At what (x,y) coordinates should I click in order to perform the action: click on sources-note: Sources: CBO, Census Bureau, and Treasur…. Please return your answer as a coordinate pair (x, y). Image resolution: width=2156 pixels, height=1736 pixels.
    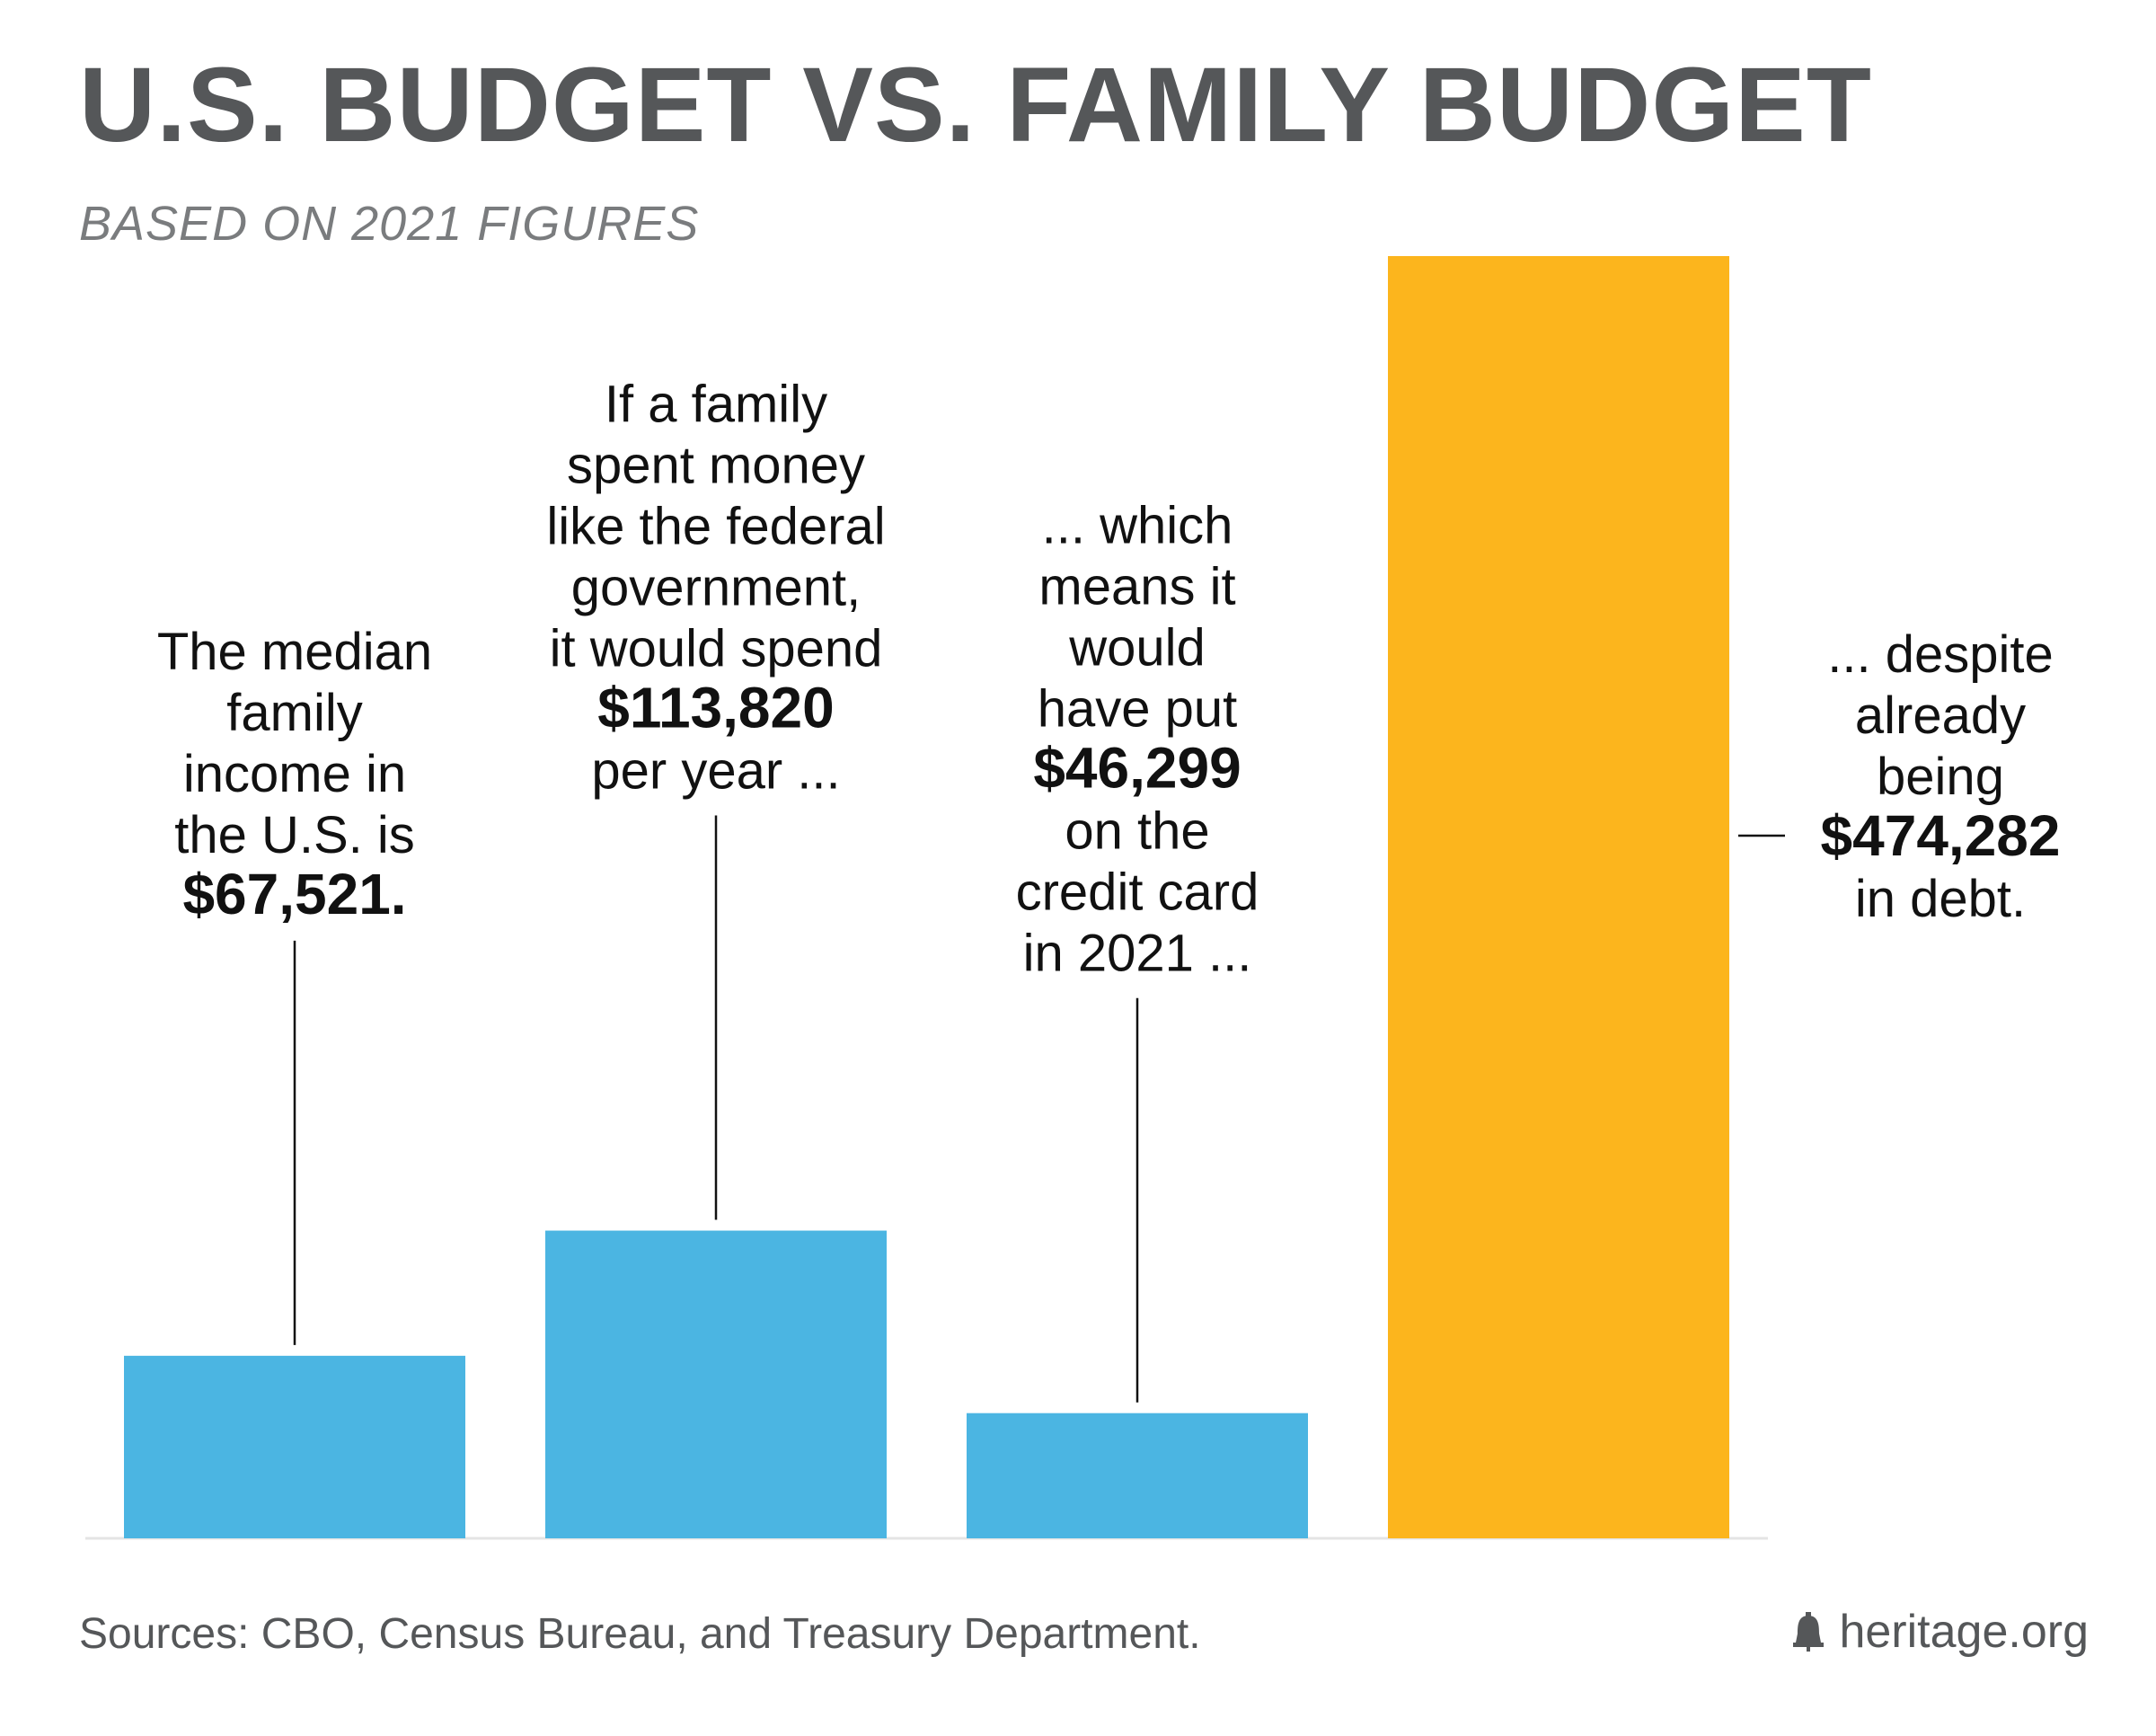
    Looking at the image, I should click on (640, 1634).